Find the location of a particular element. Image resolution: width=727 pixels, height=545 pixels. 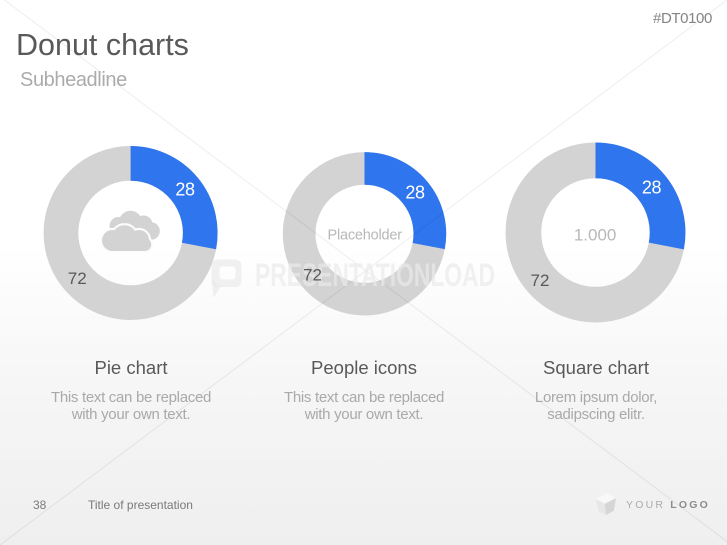

svg-text: 1.000 is located at coordinates (595, 235).